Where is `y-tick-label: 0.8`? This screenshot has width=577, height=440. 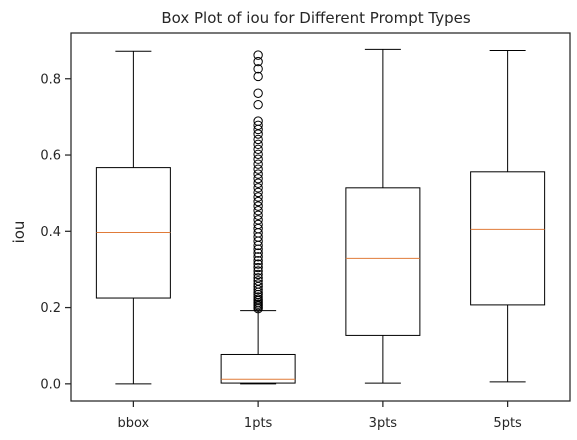 y-tick-label: 0.8 is located at coordinates (50, 79).